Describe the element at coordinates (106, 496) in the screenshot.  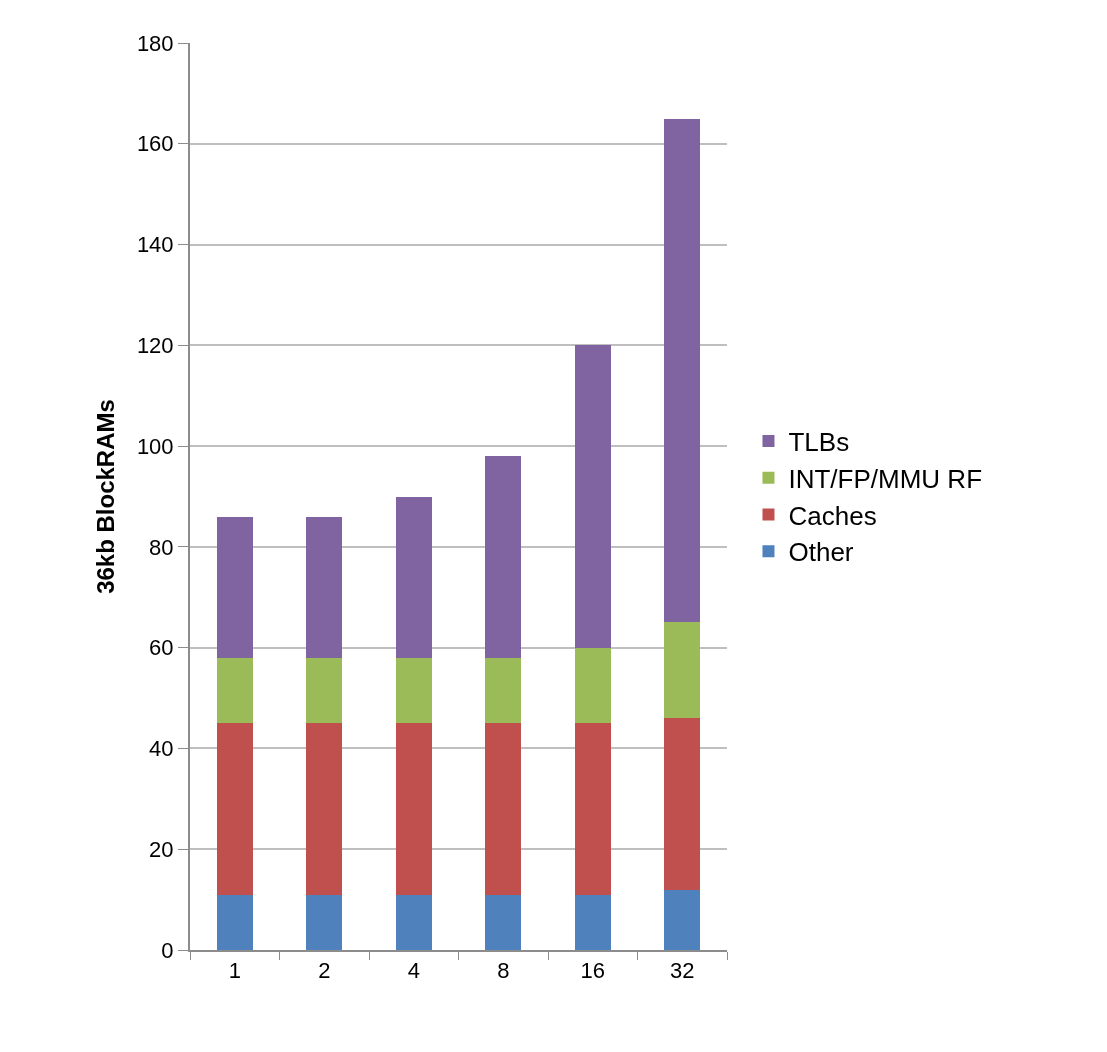
I see `y-axis-title: 36kb BlockRAMs` at that location.